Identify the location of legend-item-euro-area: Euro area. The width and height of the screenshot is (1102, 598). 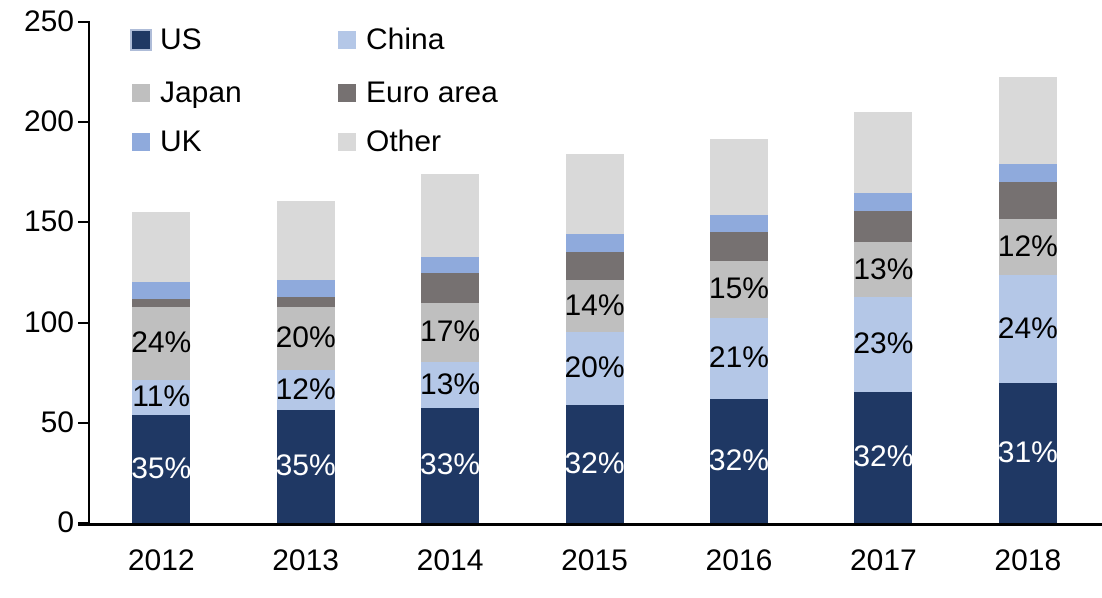
(418, 92).